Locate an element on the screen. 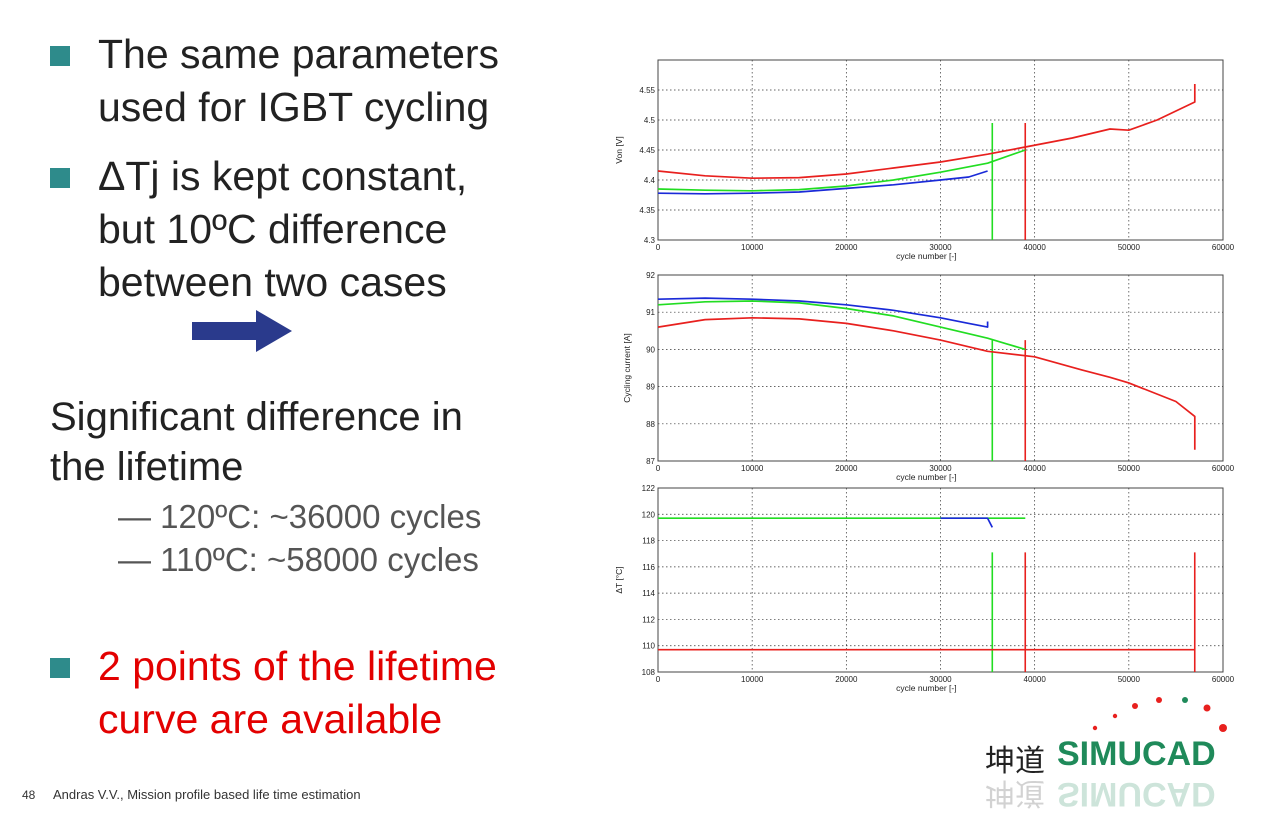  y-tick-label: 122 is located at coordinates (649, 488).